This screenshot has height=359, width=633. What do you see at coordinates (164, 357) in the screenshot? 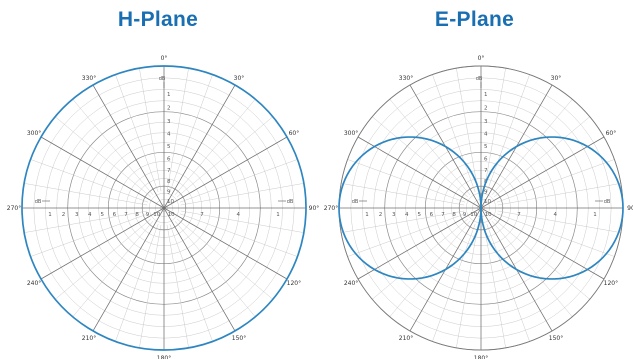
I see `angle-label: 180°` at bounding box center [164, 357].